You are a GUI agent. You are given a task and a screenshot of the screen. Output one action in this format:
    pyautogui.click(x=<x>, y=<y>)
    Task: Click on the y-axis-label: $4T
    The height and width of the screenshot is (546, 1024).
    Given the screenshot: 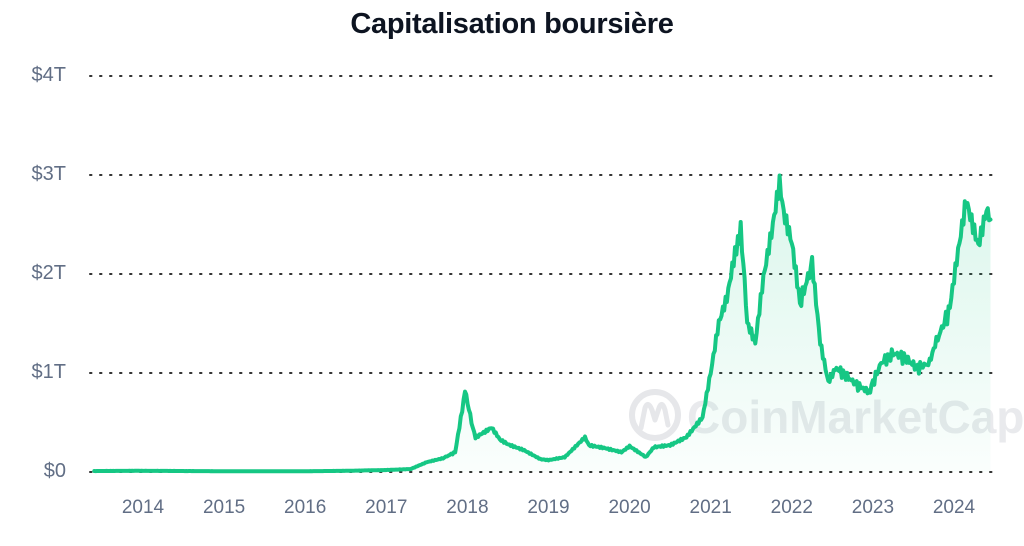 What is the action you would take?
    pyautogui.click(x=48, y=75)
    